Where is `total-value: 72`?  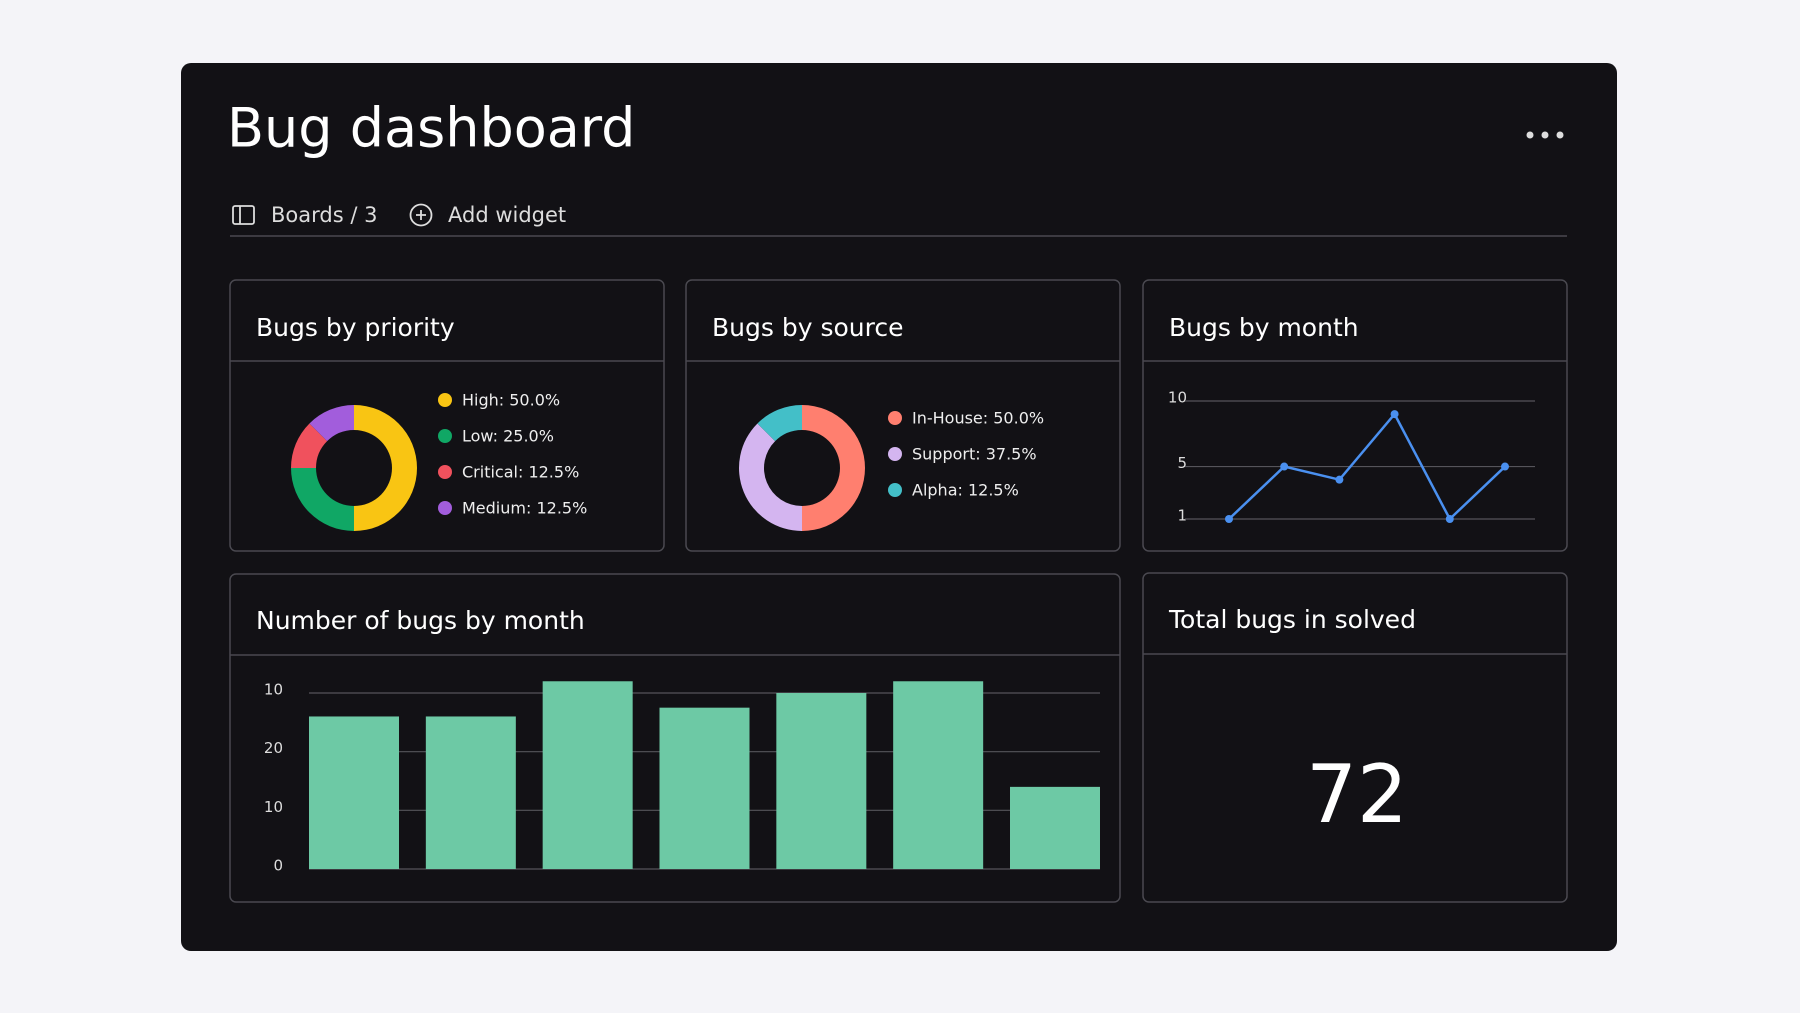
total-value: 72 is located at coordinates (1357, 794).